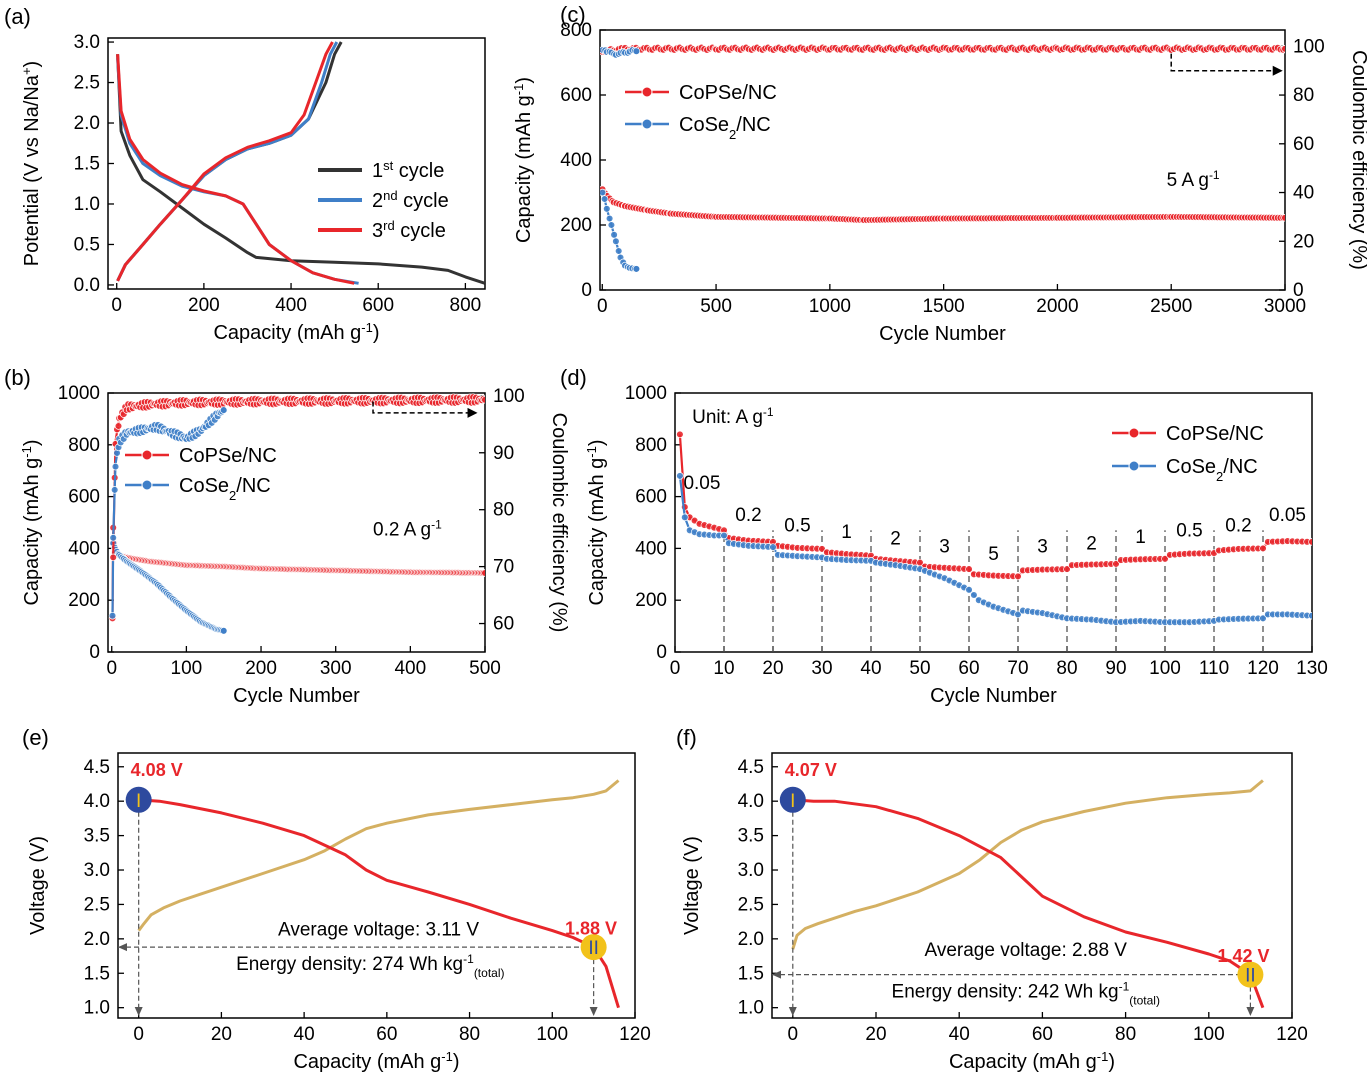  I want to click on x-tick-label: 110, so click(1214, 668).